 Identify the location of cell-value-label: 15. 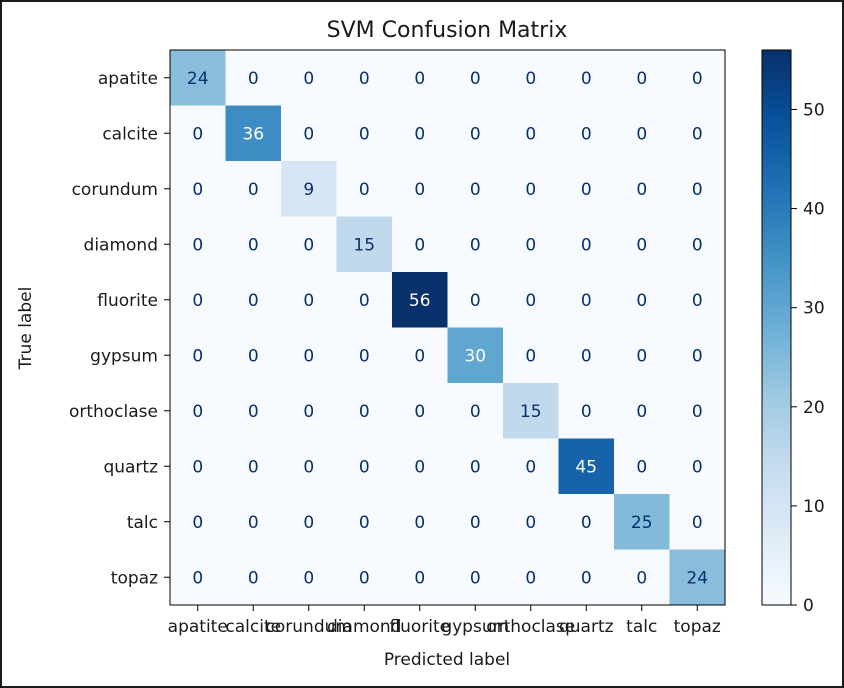
(364, 245).